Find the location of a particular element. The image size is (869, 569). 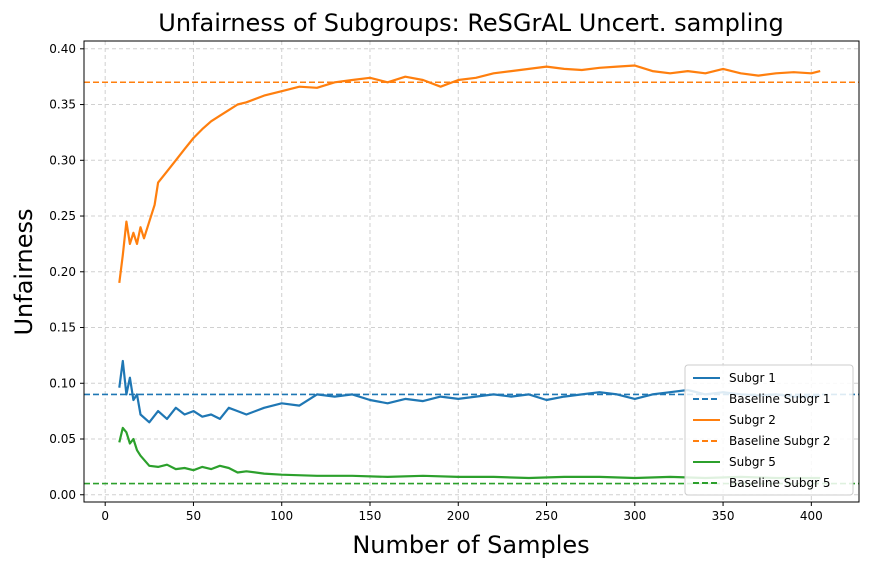

x-tick-label: 100 is located at coordinates (281, 516).